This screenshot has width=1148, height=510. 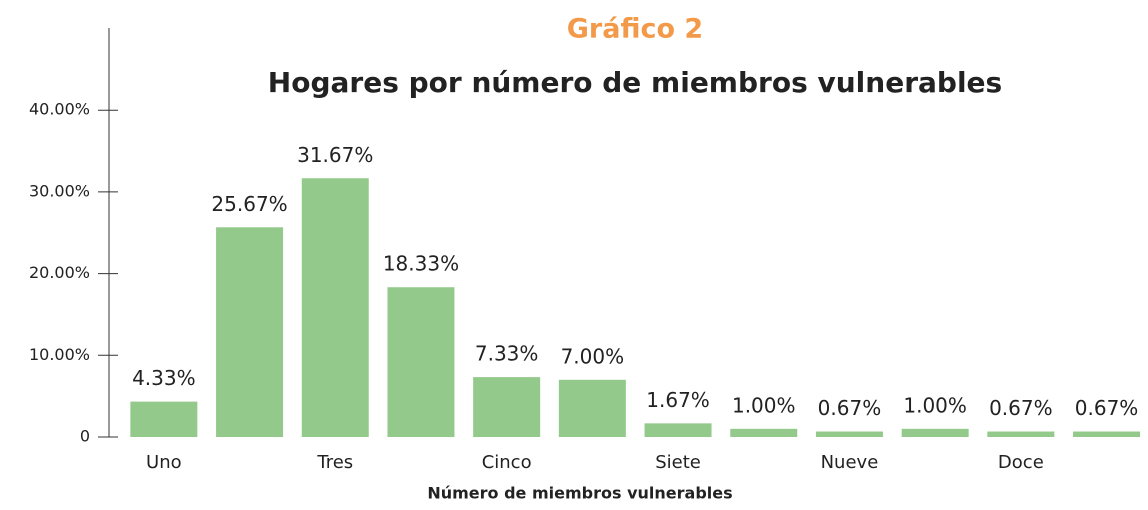 What do you see at coordinates (164, 378) in the screenshot?
I see `value-label: 4.33%` at bounding box center [164, 378].